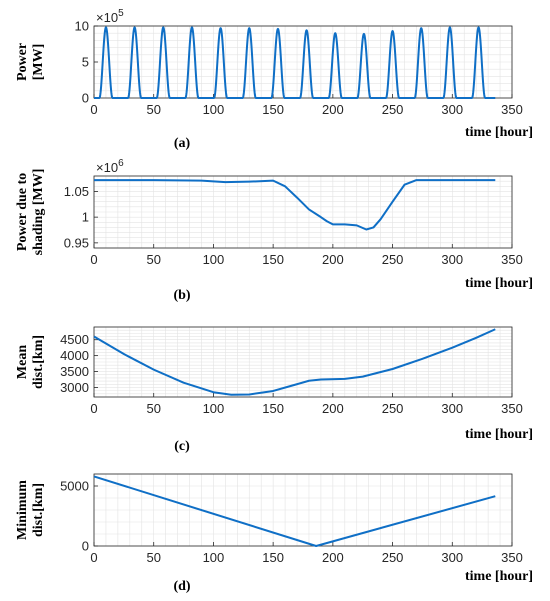 The height and width of the screenshot is (601, 550). I want to click on y-axis-label: Power due toshading [MW], so click(30, 212).